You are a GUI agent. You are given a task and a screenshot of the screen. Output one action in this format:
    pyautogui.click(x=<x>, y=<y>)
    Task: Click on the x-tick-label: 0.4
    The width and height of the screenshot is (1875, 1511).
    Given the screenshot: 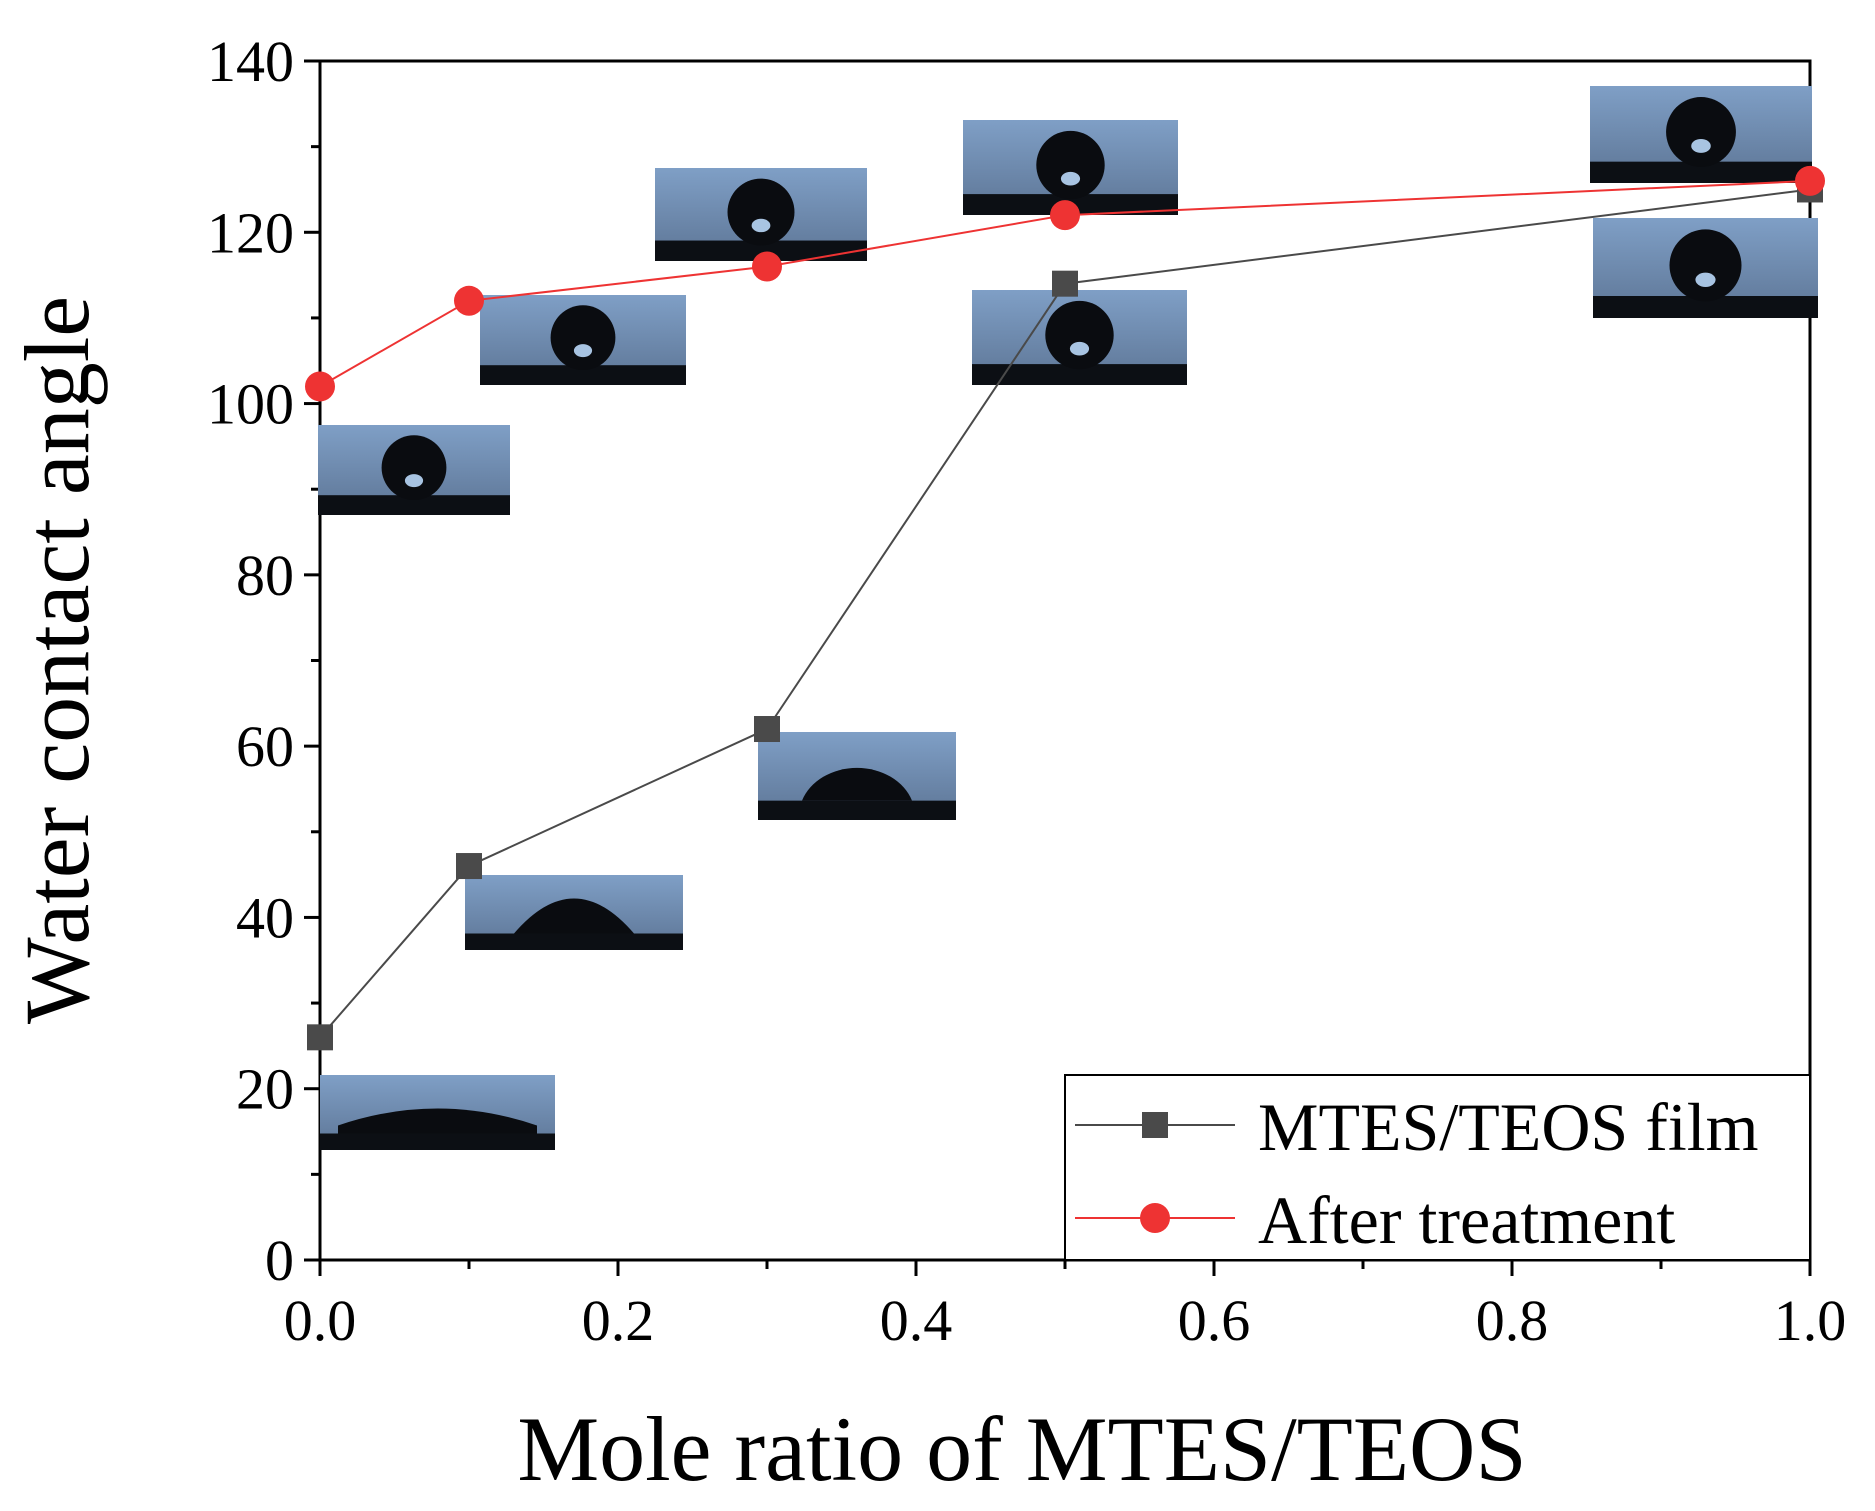 What is the action you would take?
    pyautogui.click(x=916, y=1320)
    